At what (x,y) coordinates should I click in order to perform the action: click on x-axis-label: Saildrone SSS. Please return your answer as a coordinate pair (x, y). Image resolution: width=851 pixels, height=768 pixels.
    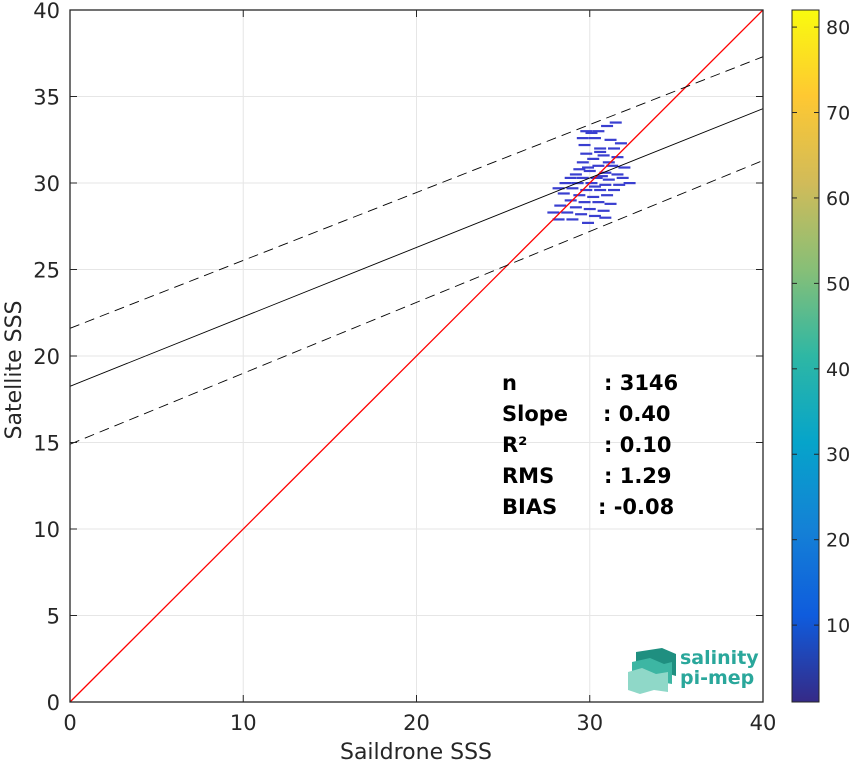
    Looking at the image, I should click on (416, 752).